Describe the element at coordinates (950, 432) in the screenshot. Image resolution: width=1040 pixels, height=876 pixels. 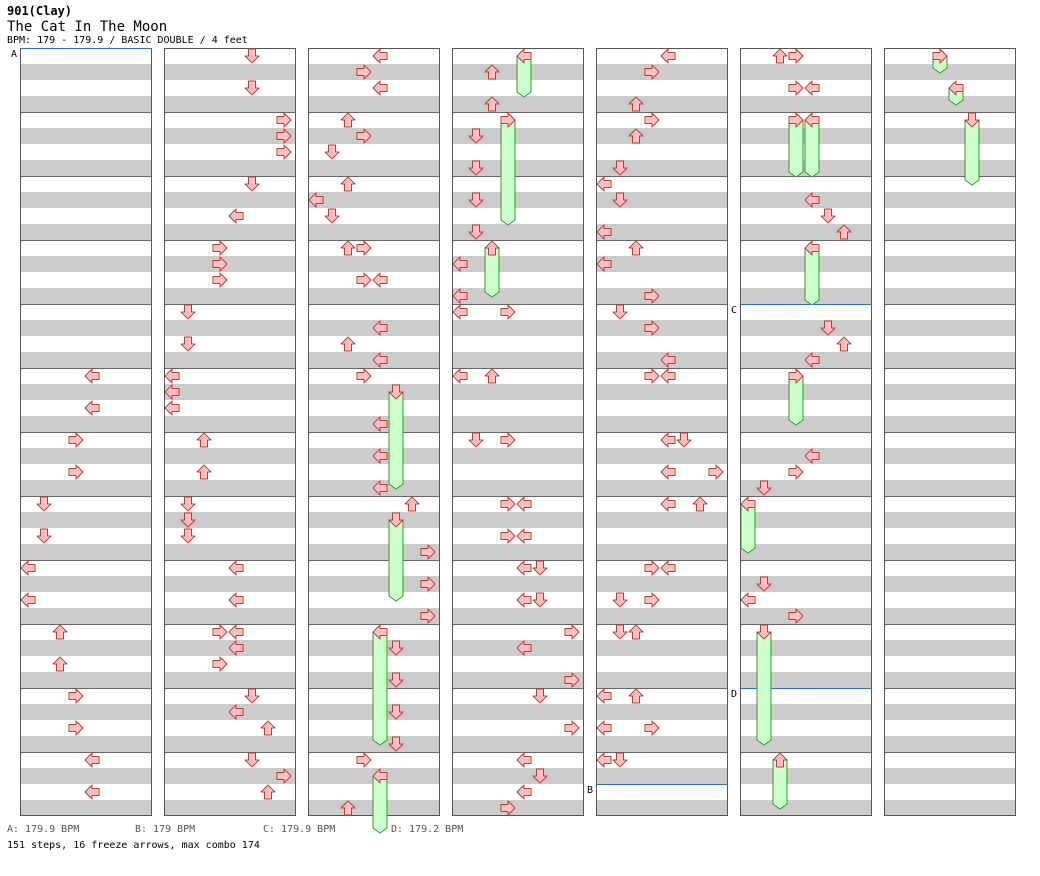
I see `column-border` at that location.